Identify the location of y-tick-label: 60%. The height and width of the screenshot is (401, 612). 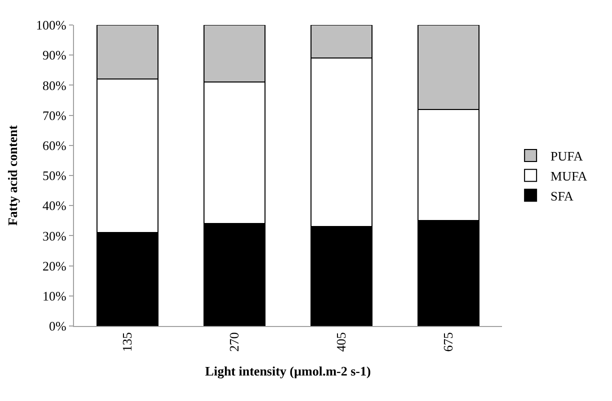
(54, 145).